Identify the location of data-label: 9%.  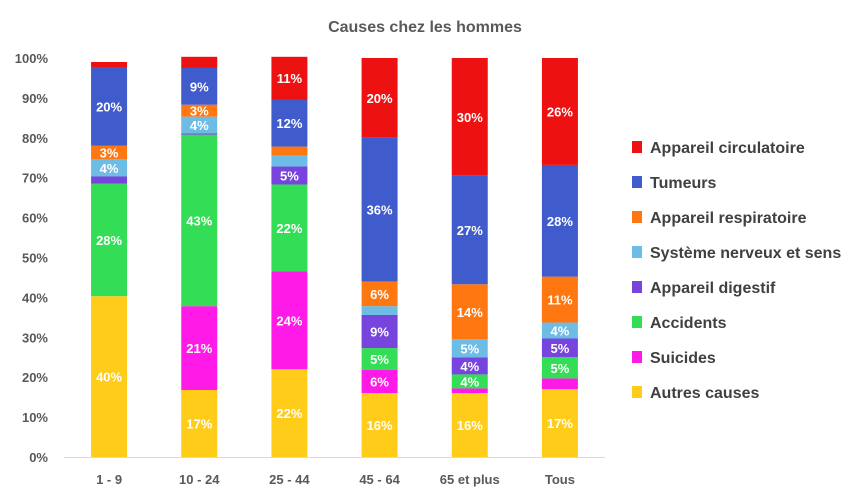
(379, 332).